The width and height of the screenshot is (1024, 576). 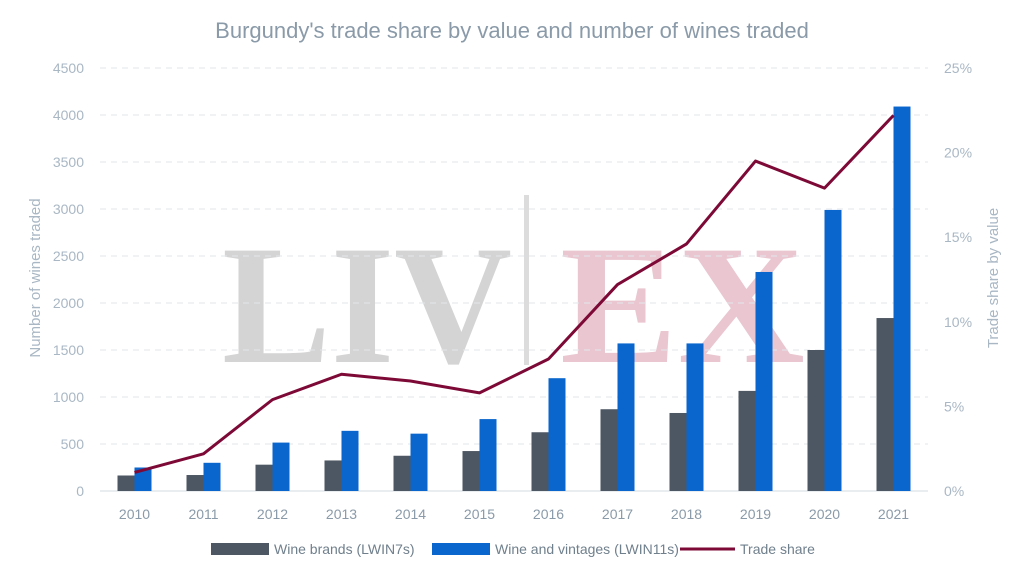 I want to click on y-tick-label: 2500, so click(x=68, y=256).